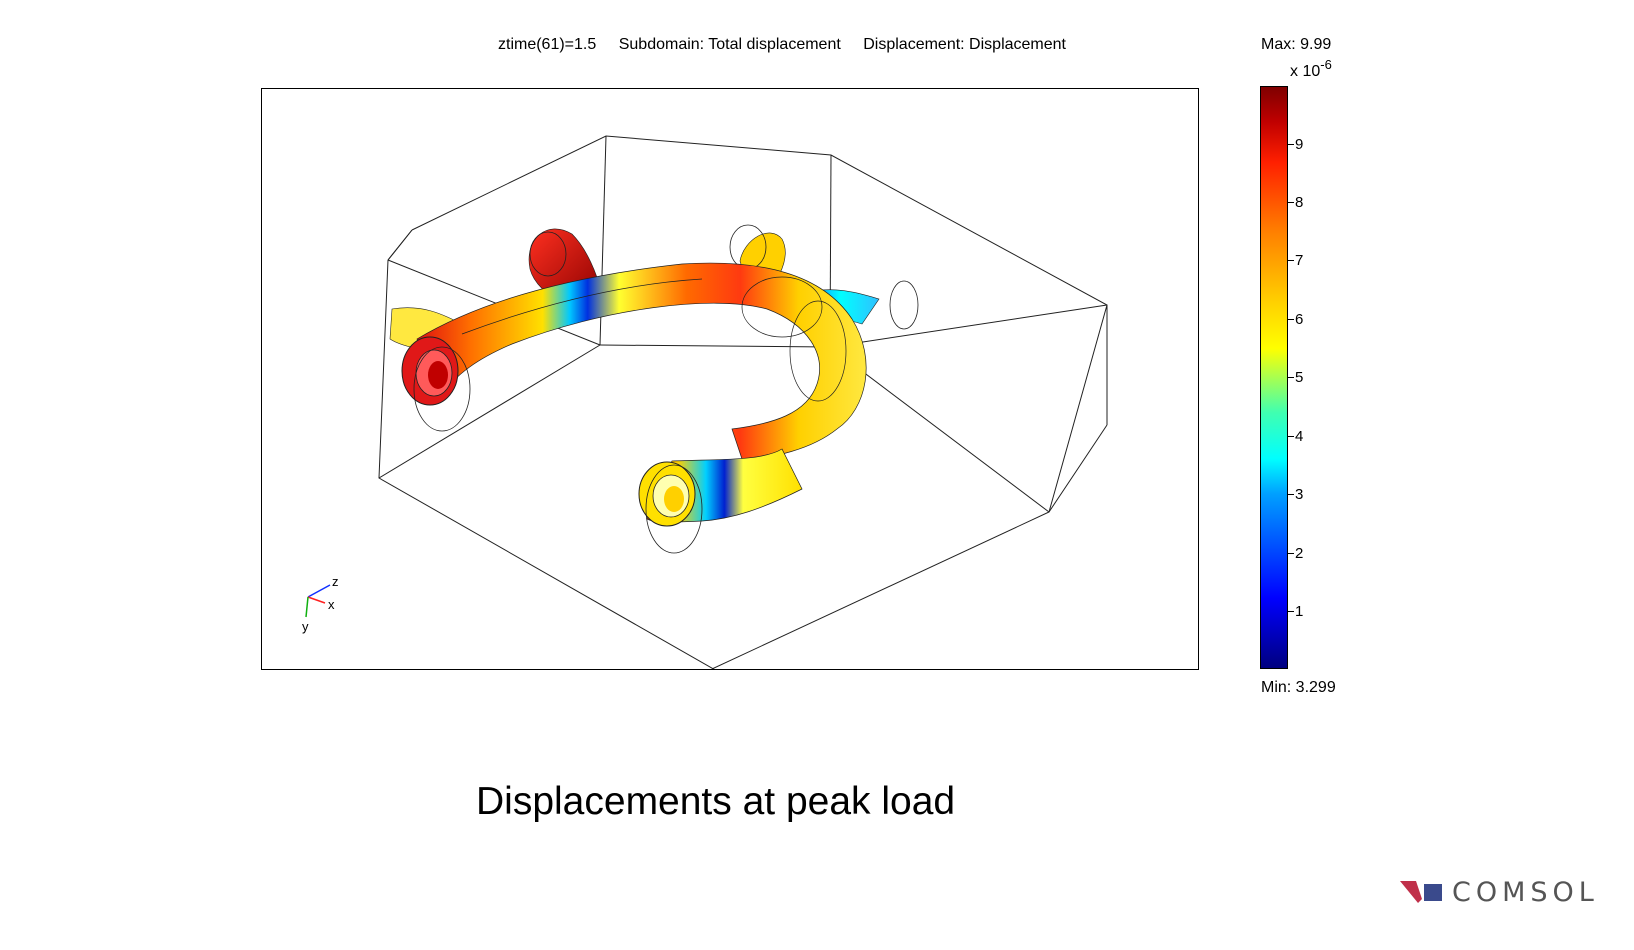 The height and width of the screenshot is (950, 1634). Describe the element at coordinates (1326, 64) in the screenshot. I see `scale-exponent: -6` at that location.